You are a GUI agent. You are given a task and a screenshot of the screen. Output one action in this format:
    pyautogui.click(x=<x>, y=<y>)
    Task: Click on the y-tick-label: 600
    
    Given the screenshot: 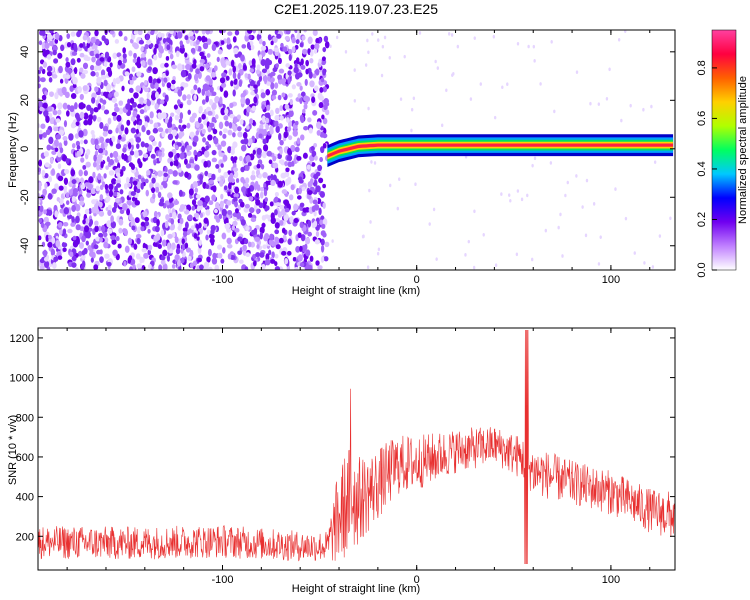 What is the action you would take?
    pyautogui.click(x=25, y=458)
    